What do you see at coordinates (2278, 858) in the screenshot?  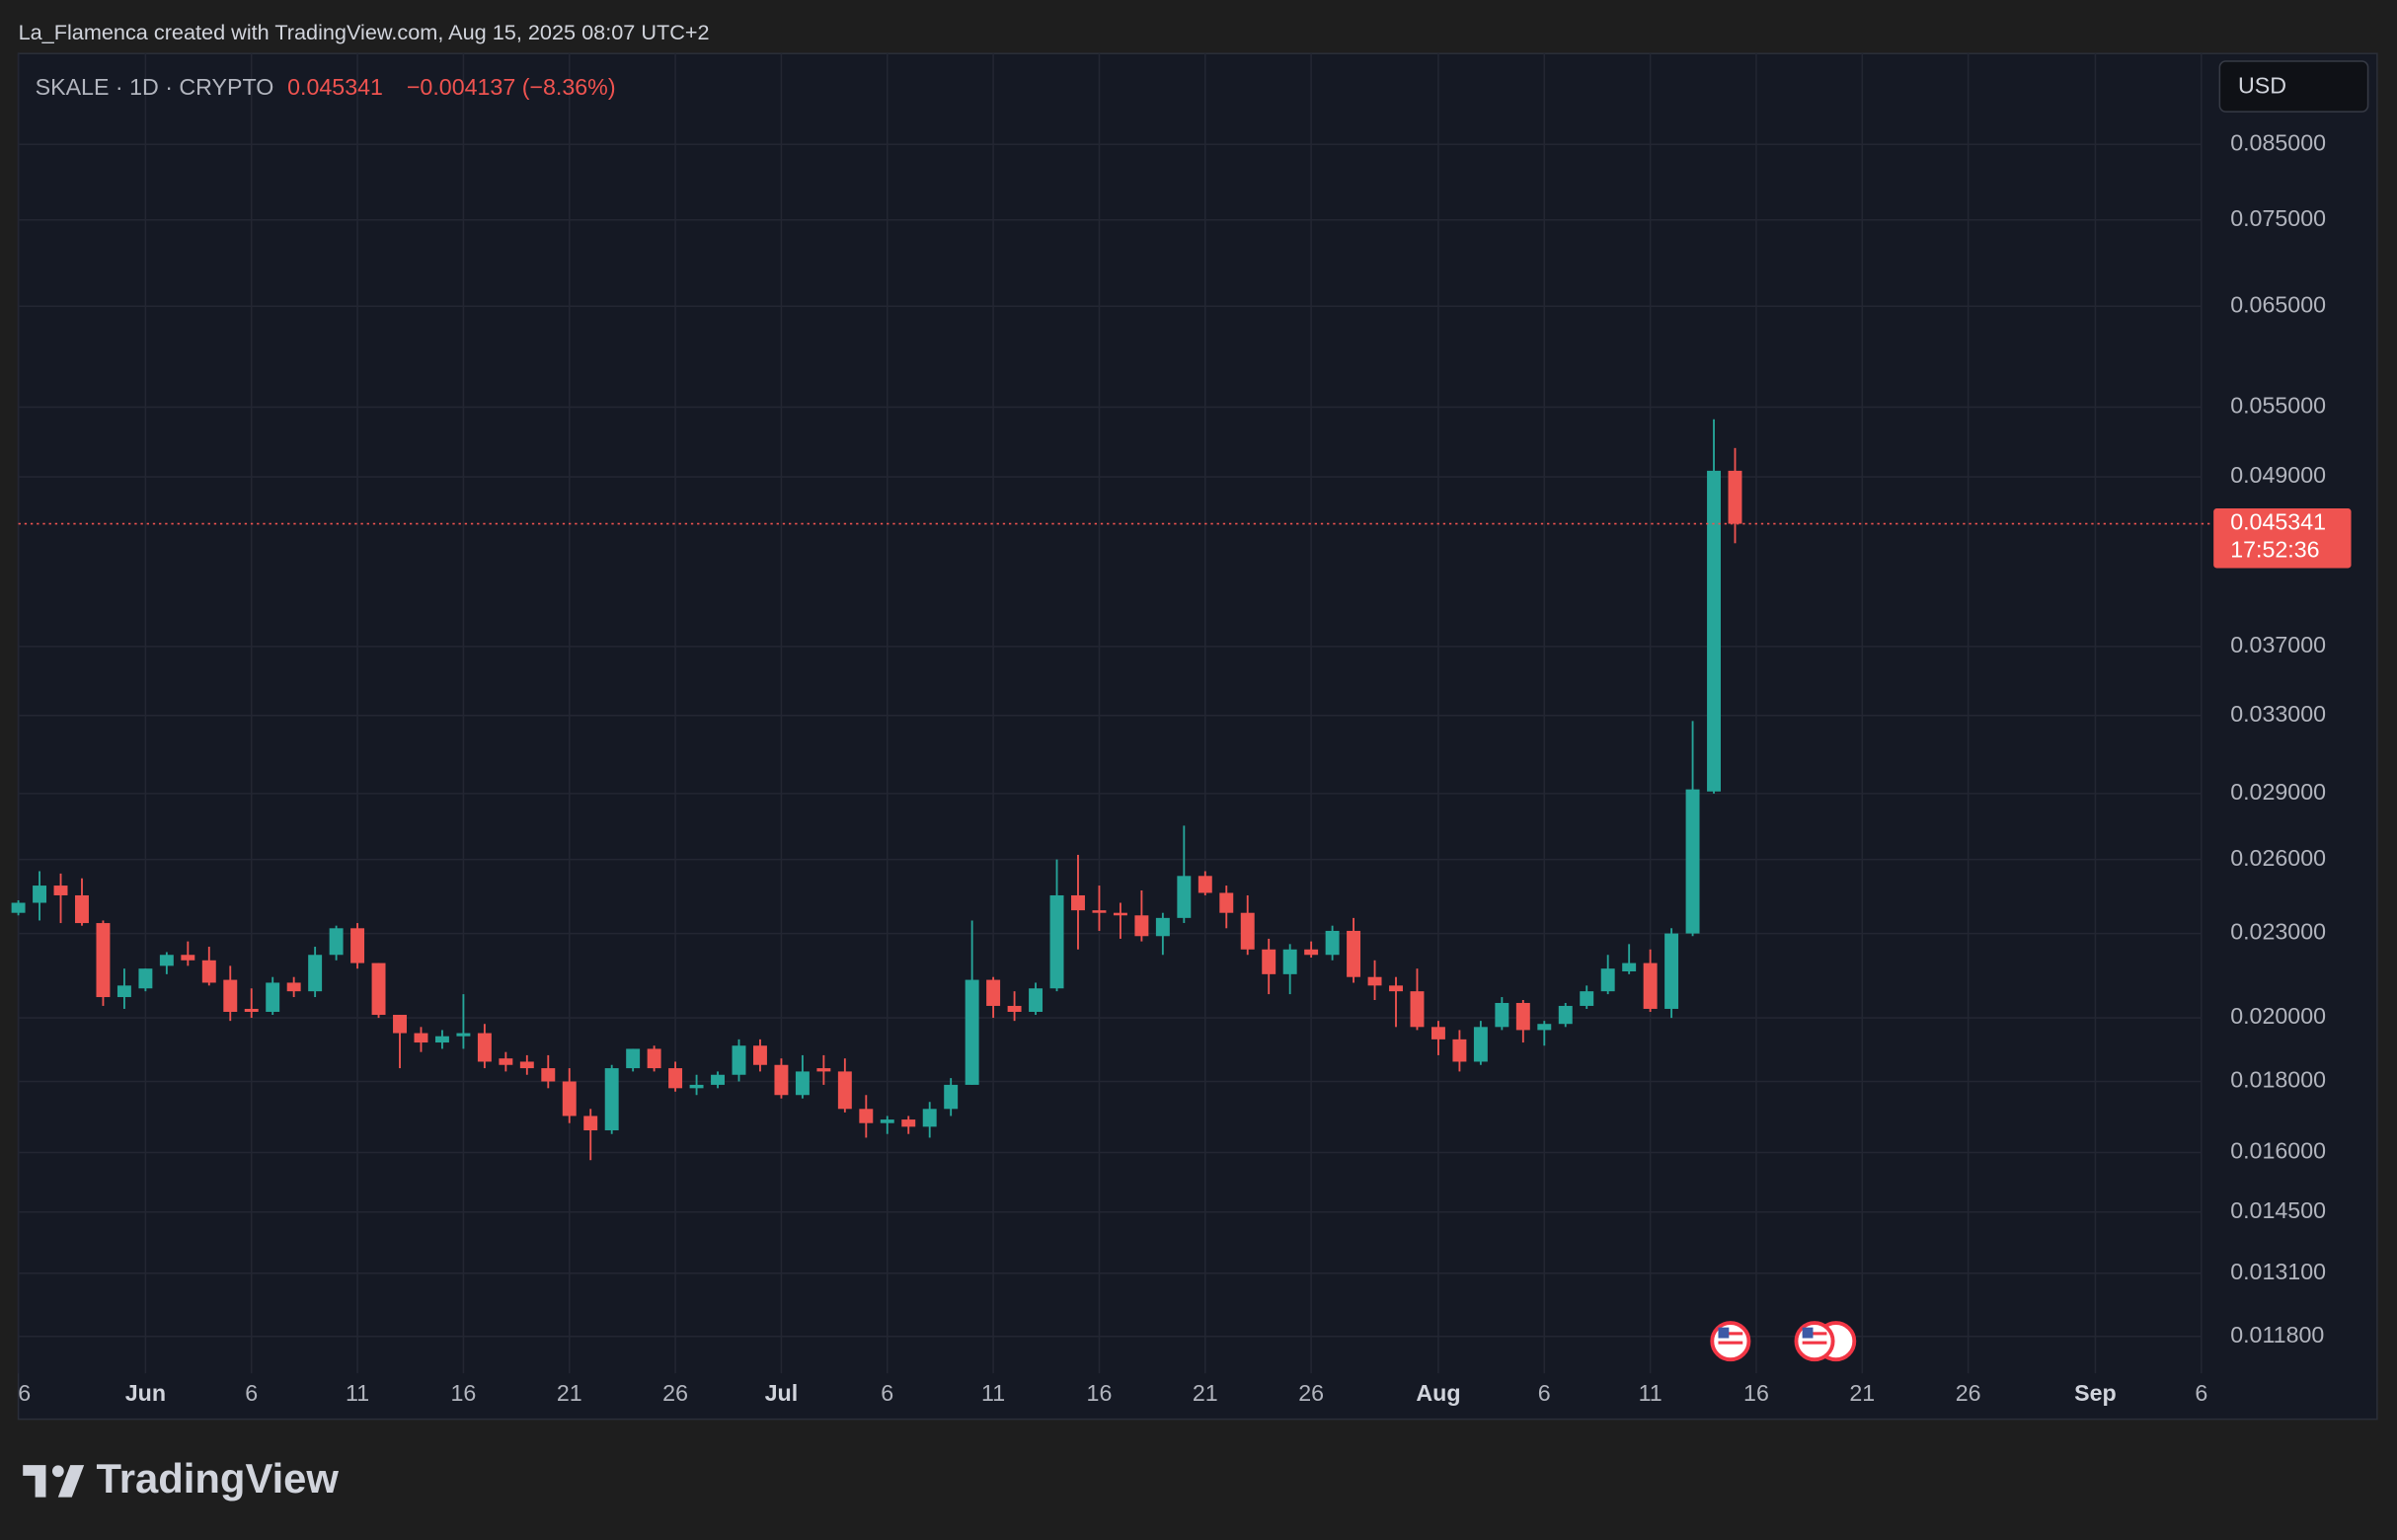 I see `y-tick-label: 0.026000` at bounding box center [2278, 858].